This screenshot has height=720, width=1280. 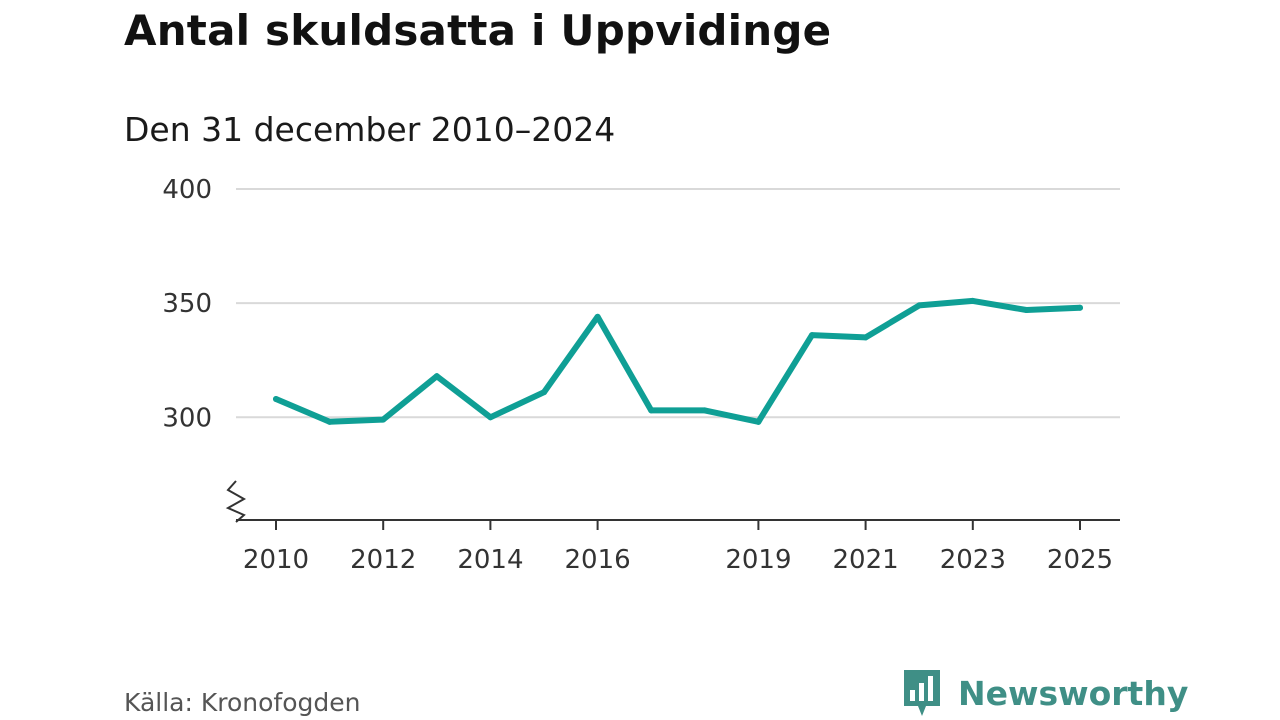 What do you see at coordinates (672, 501) in the screenshot?
I see `x-axis` at bounding box center [672, 501].